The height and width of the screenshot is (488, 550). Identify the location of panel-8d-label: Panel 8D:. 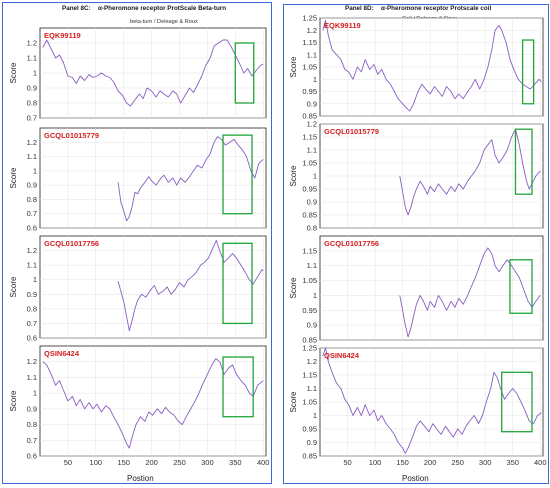
(359, 8).